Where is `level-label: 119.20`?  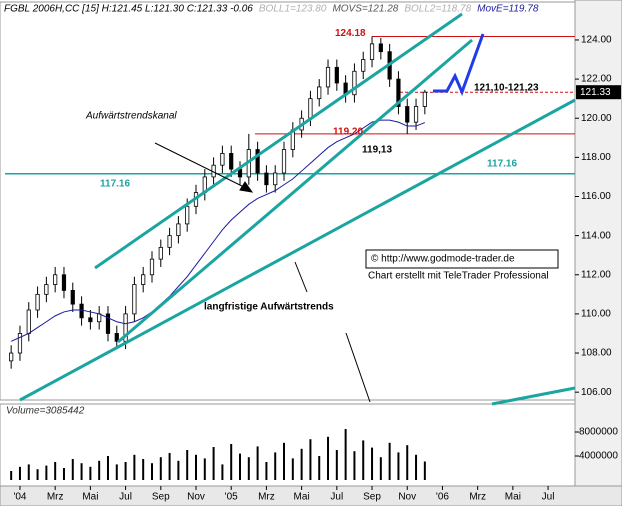
level-label: 119.20 is located at coordinates (348, 132).